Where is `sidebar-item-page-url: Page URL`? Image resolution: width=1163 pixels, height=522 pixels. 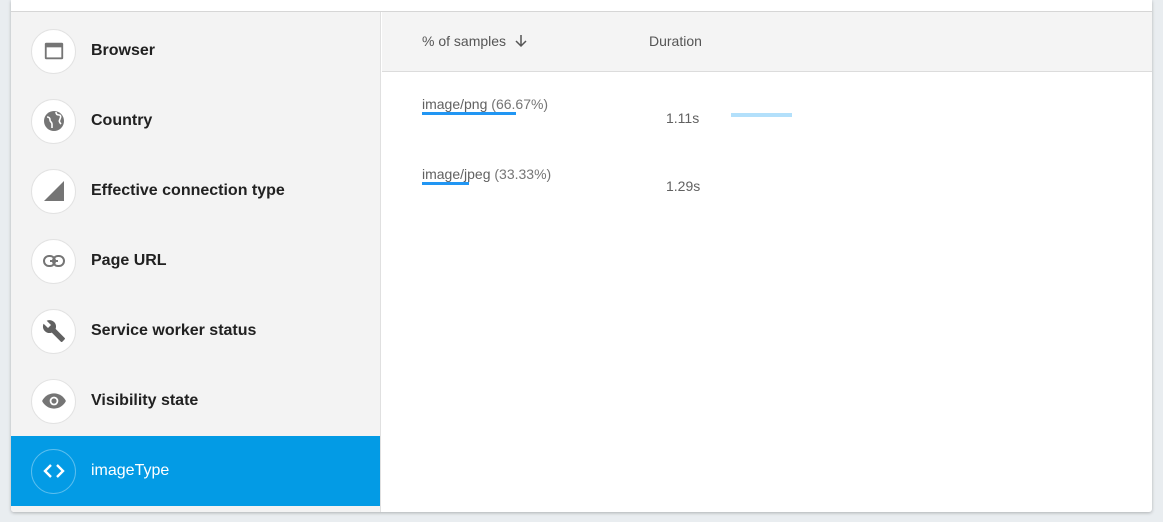
sidebar-item-page-url: Page URL is located at coordinates (195, 261).